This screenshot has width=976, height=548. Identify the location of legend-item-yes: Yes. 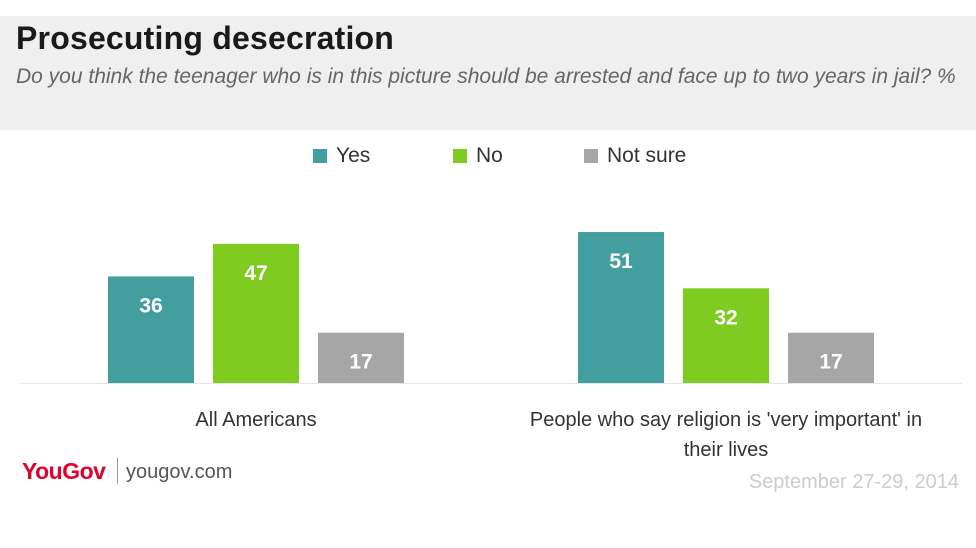
(341, 156).